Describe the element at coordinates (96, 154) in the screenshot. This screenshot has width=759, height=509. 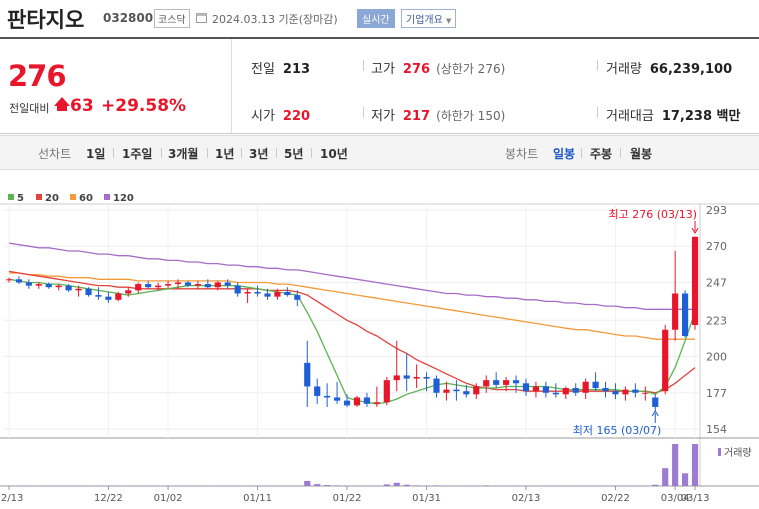
I see `range-1d: 1일` at that location.